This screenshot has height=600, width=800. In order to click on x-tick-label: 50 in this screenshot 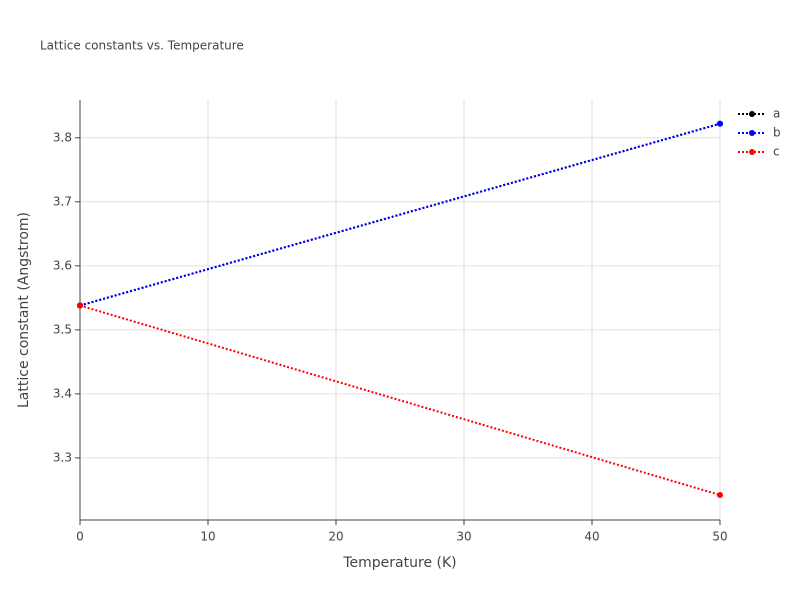, I will do `click(719, 537)`.